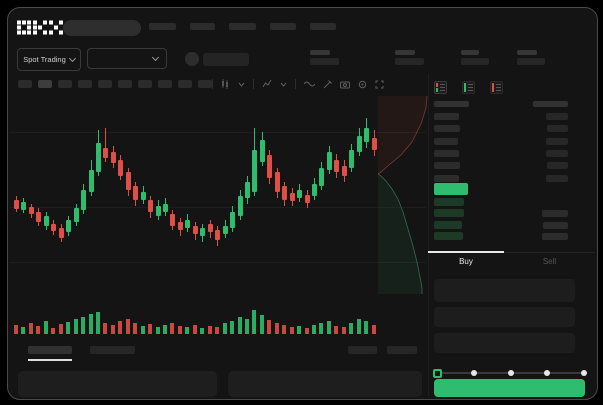 The width and height of the screenshot is (603, 405). What do you see at coordinates (466, 252) in the screenshot?
I see `buy-tab-active-indicator` at bounding box center [466, 252].